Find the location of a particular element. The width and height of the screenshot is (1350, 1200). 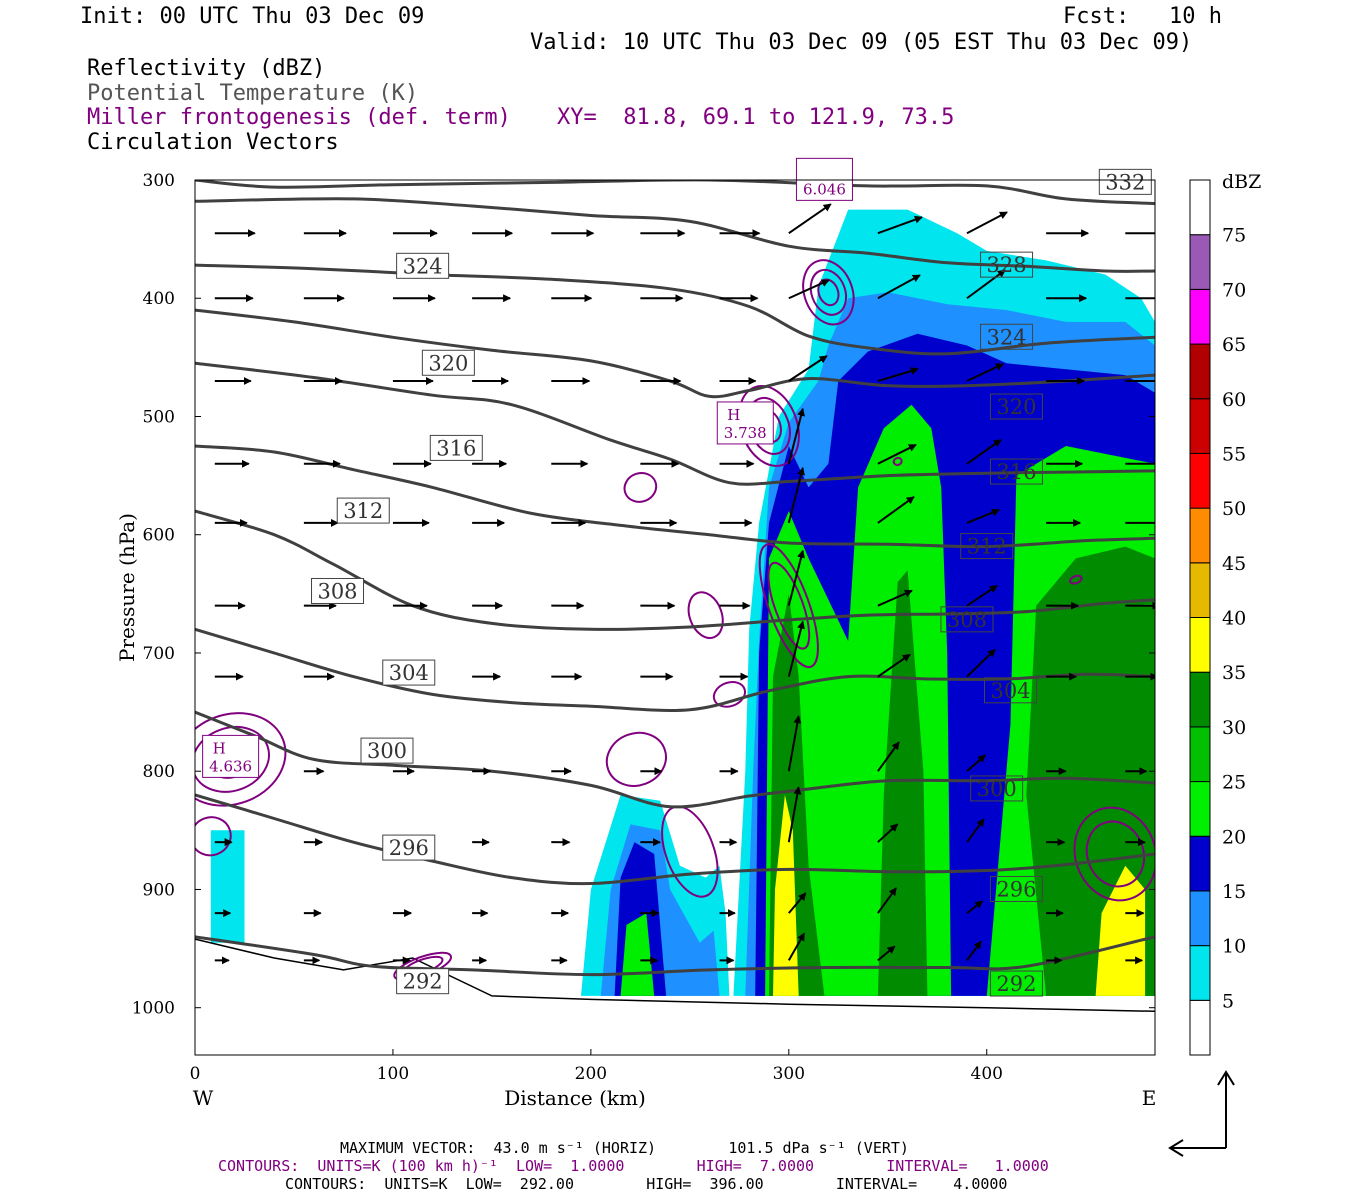

reflectivity-region-20dbz is located at coordinates (637, 954).